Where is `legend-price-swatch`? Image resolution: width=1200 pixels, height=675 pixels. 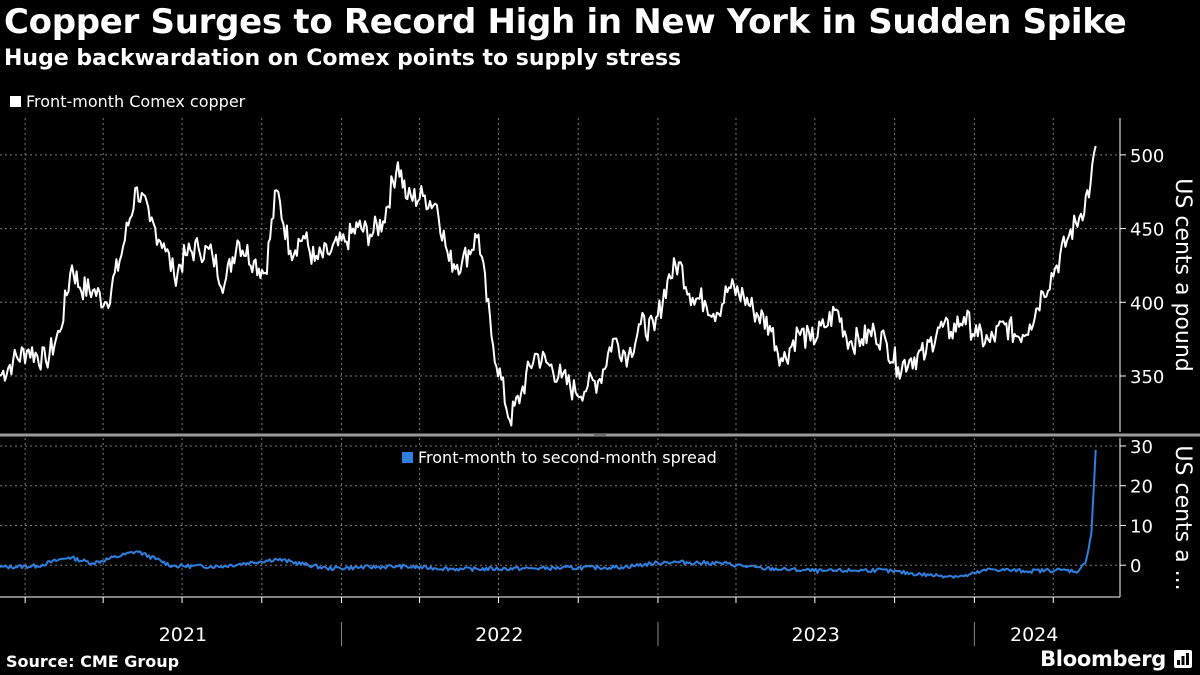
legend-price-swatch is located at coordinates (15, 101).